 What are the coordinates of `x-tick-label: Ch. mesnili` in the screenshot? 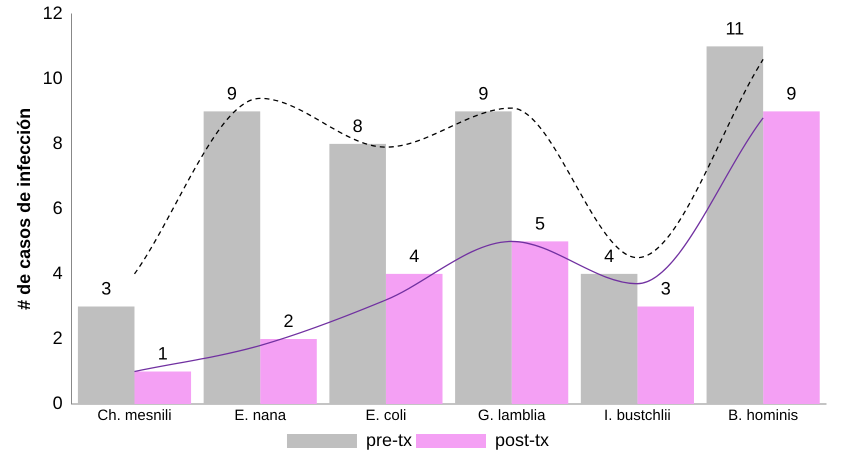 It's located at (134, 415).